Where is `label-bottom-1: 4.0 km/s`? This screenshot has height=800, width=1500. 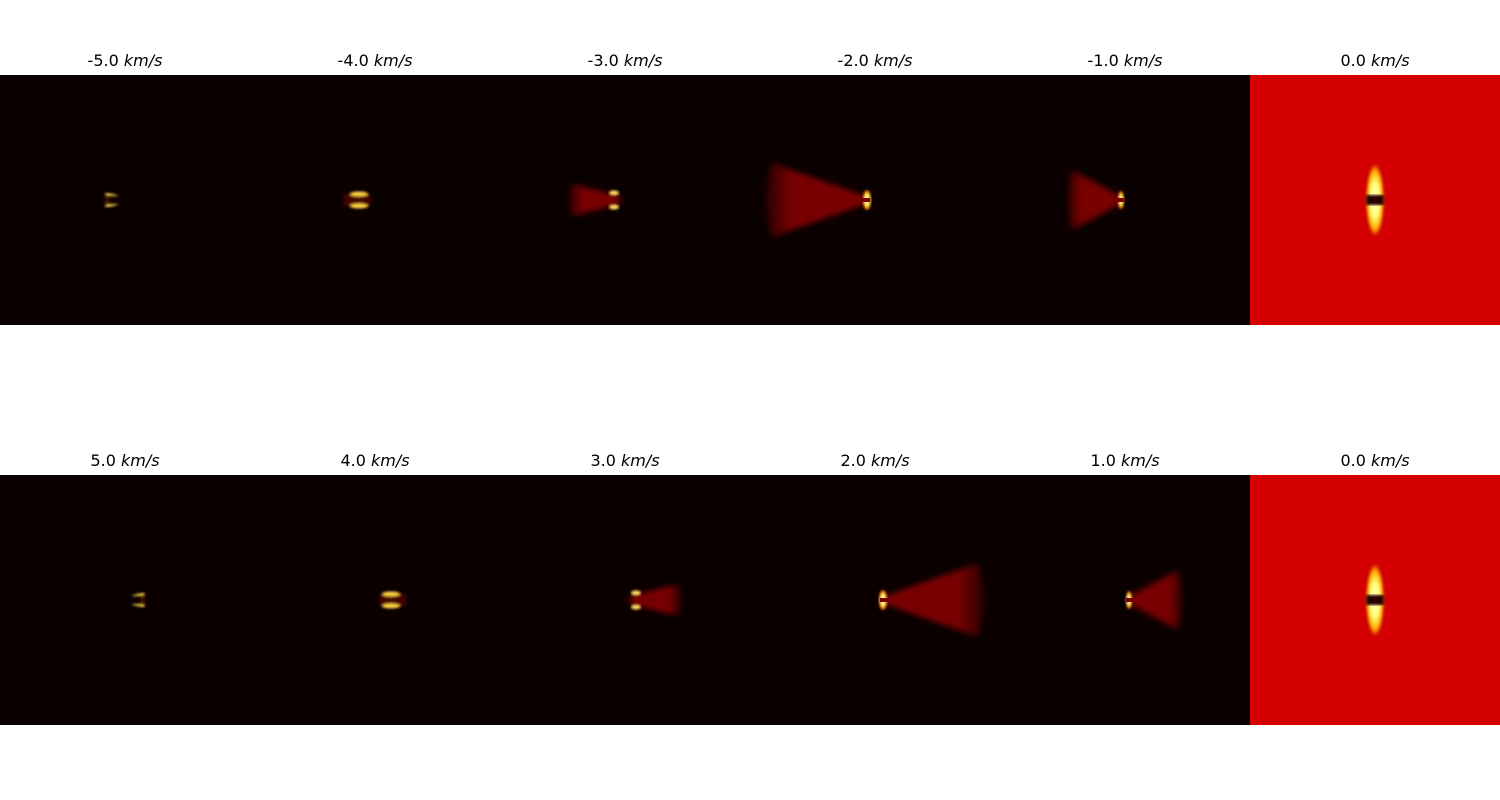
label-bottom-1: 4.0 km/s is located at coordinates (375, 460).